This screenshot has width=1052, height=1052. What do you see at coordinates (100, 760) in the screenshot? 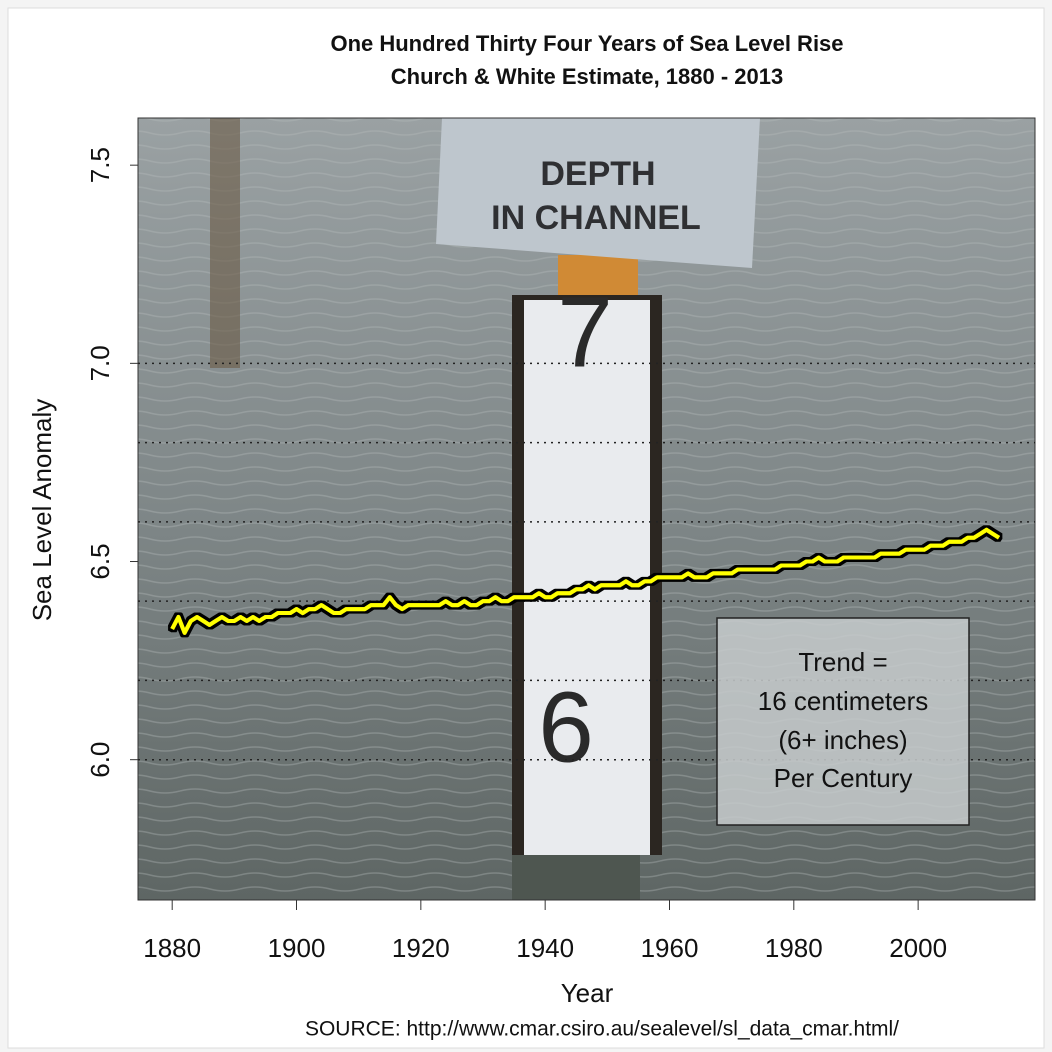
I see `y-tick-label: 6.0` at bounding box center [100, 760].